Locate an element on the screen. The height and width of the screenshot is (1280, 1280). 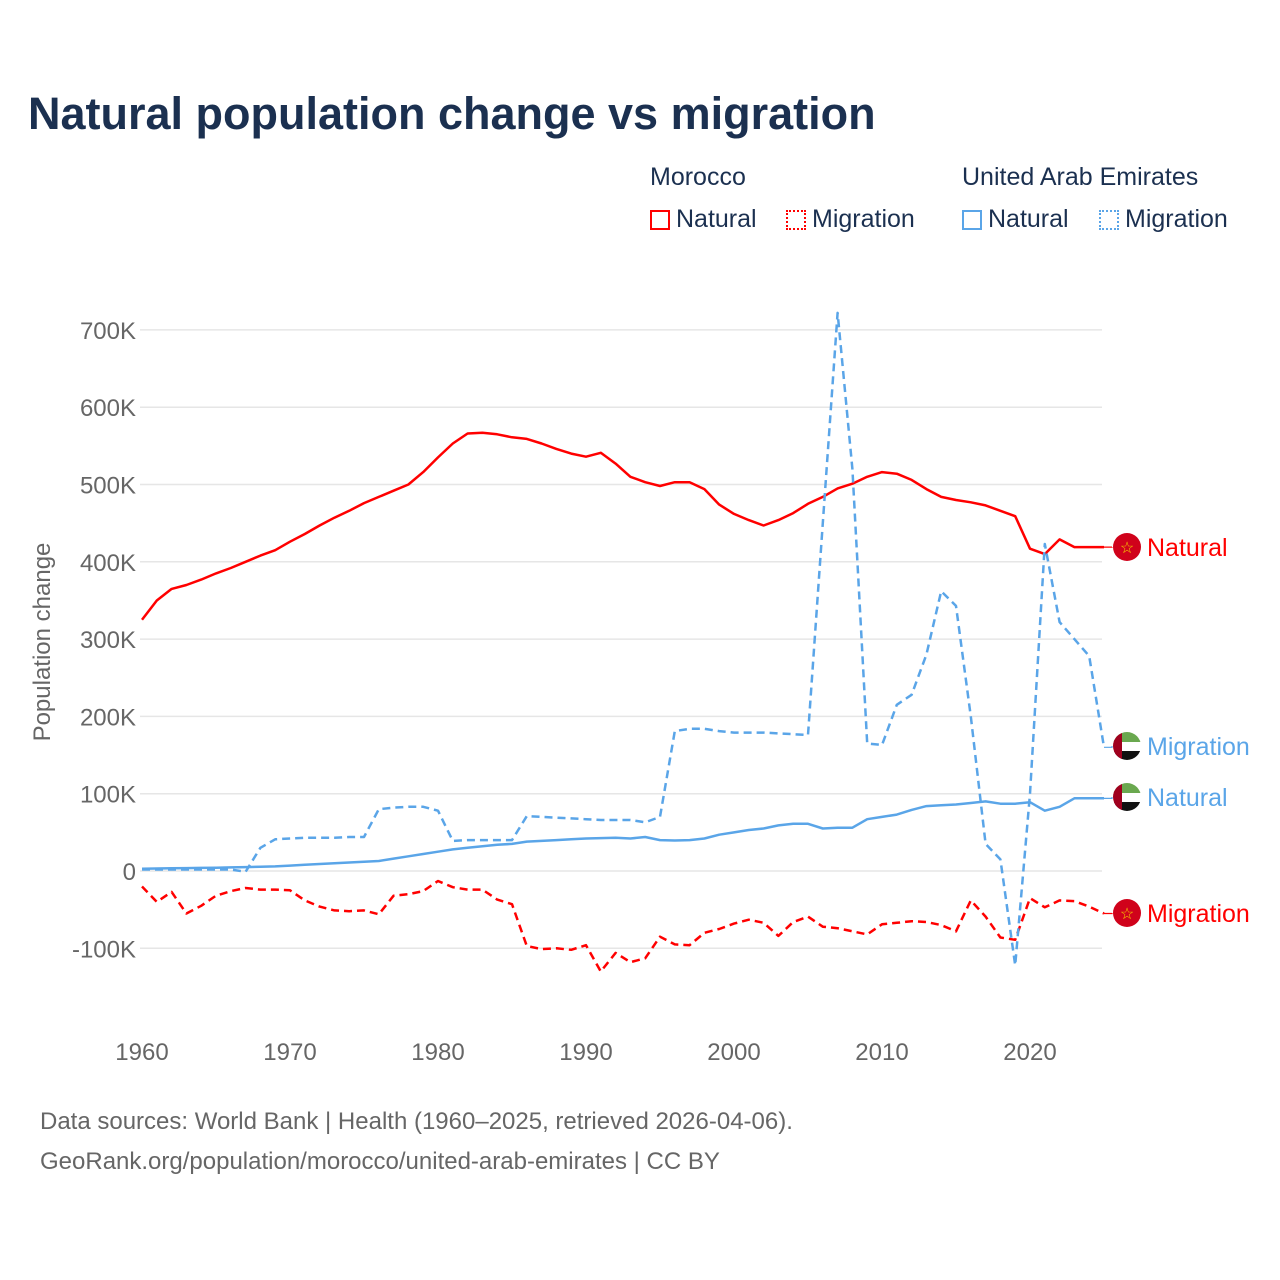
x-tick-label: 1960 is located at coordinates (141, 1052).